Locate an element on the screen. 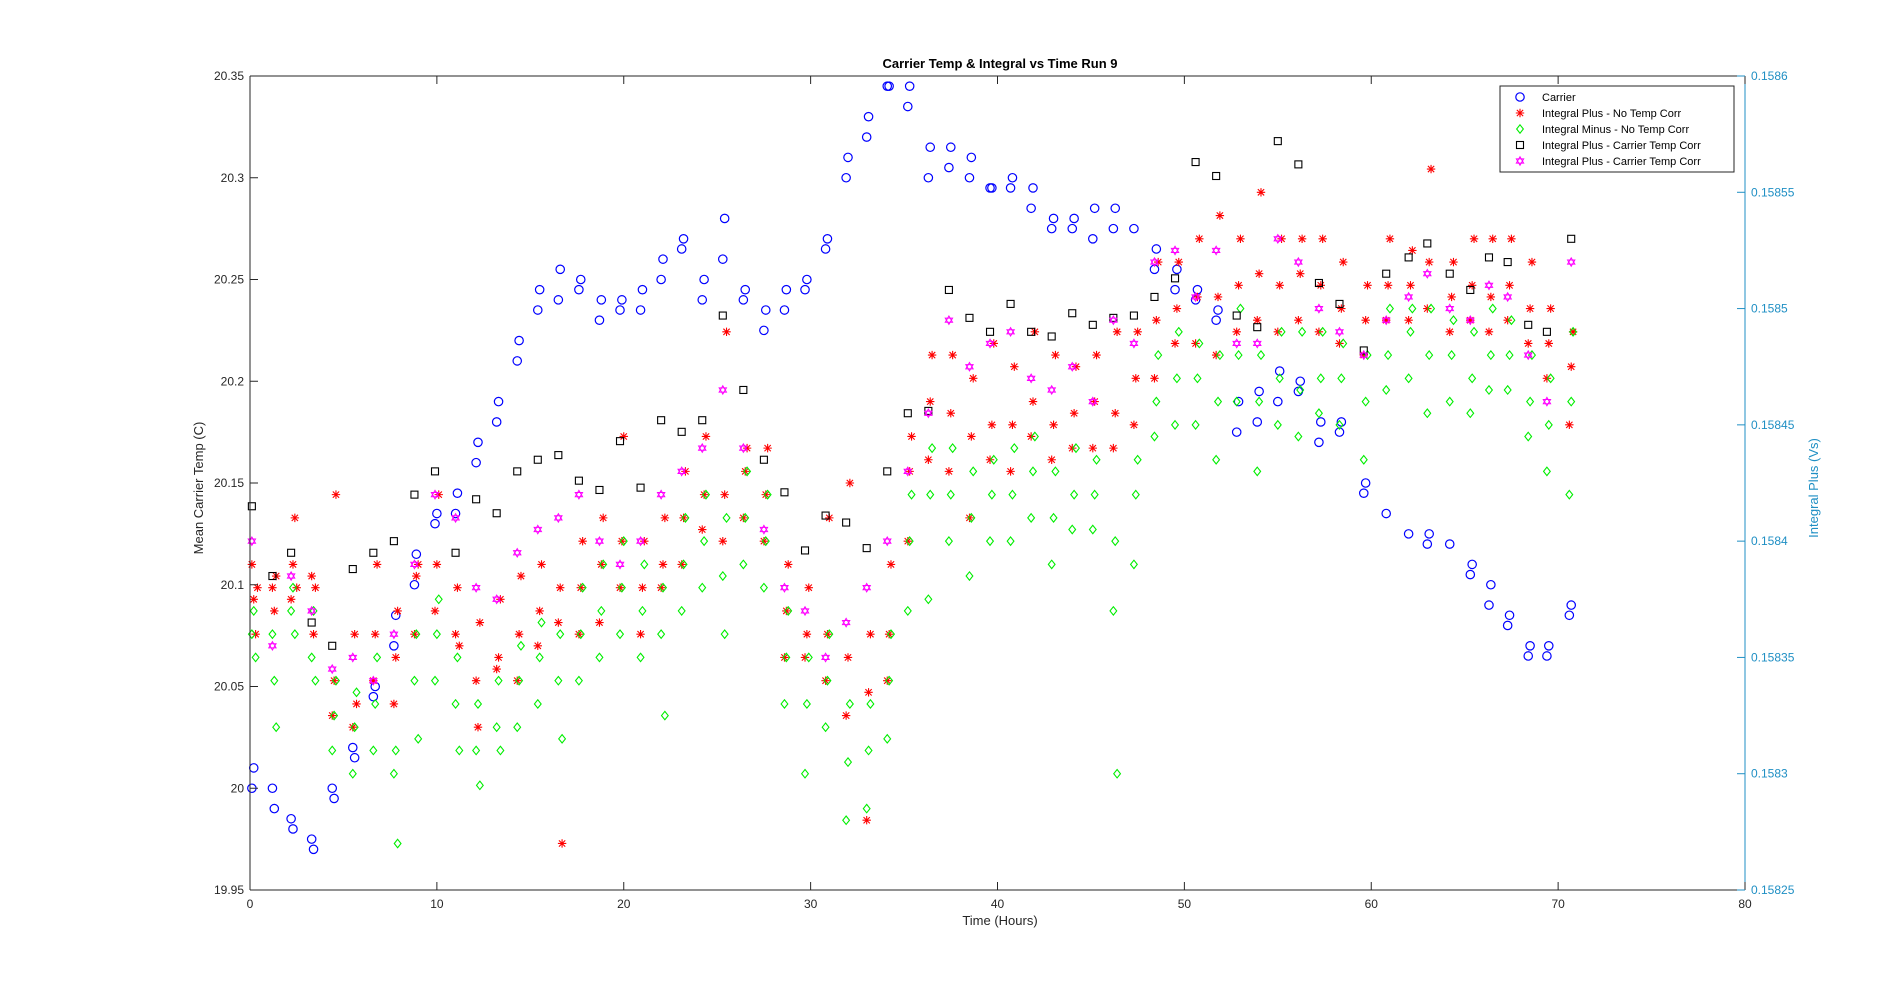  legend-label: Integral Plus - Carrier Temp Corr is located at coordinates (1621, 146).